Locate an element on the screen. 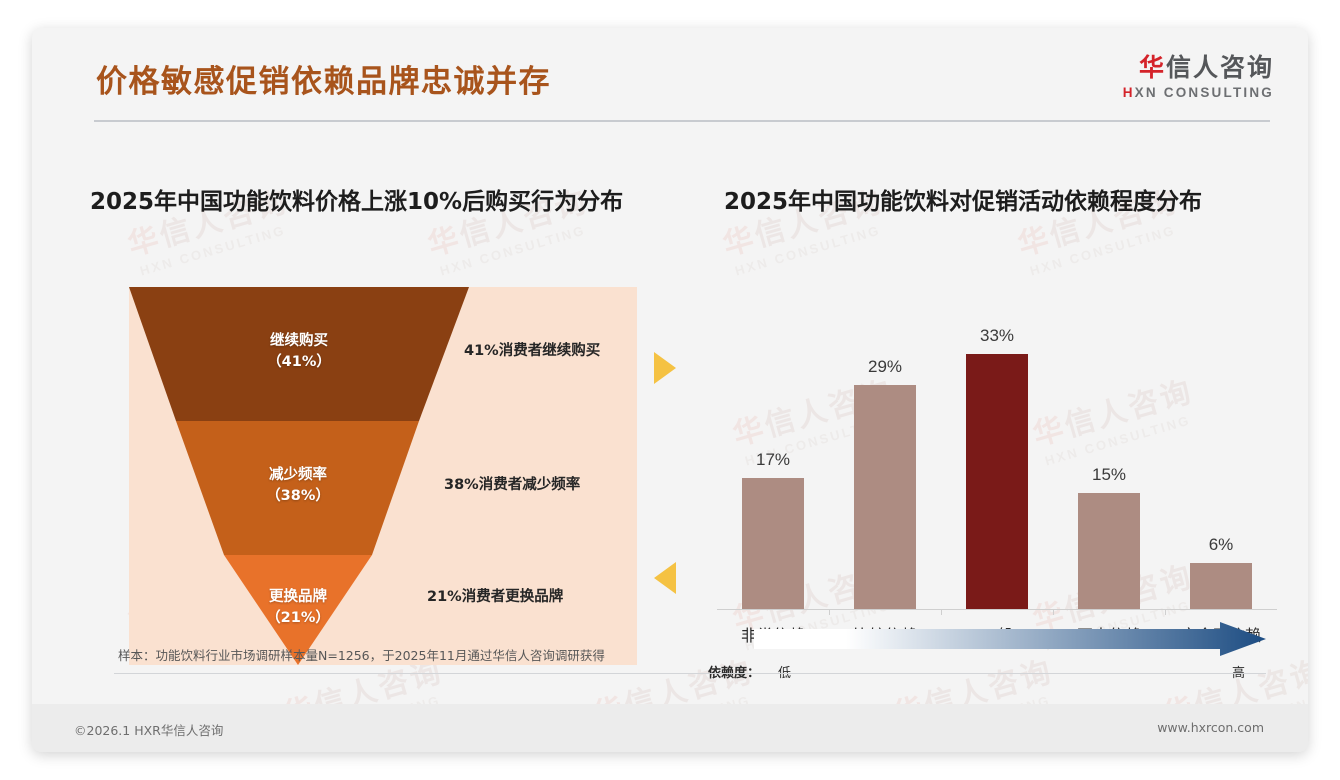 The width and height of the screenshot is (1340, 780). logo-english-rest: XN CONSULTING is located at coordinates (1204, 92).